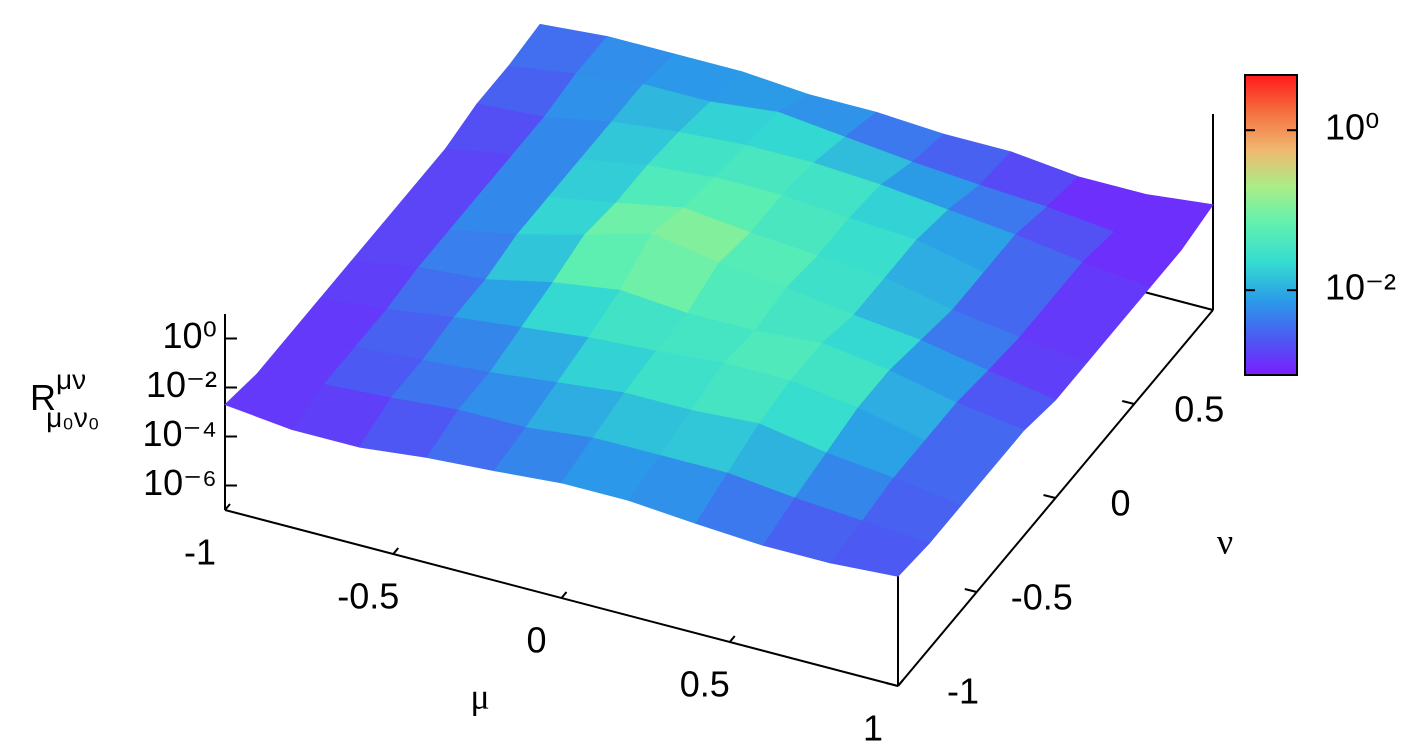 Image resolution: width=1411 pixels, height=749 pixels. Describe the element at coordinates (180, 482) in the screenshot. I see `z-tick-label: 10⁻⁶` at that location.